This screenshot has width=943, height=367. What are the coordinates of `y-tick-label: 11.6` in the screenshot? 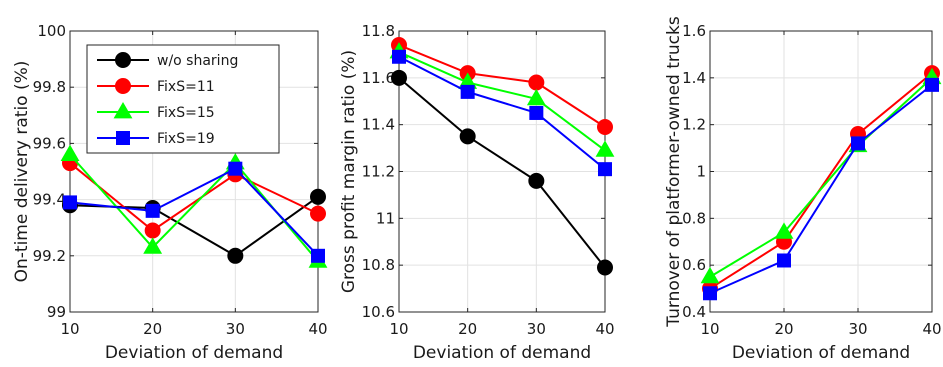 It's located at (378, 78).